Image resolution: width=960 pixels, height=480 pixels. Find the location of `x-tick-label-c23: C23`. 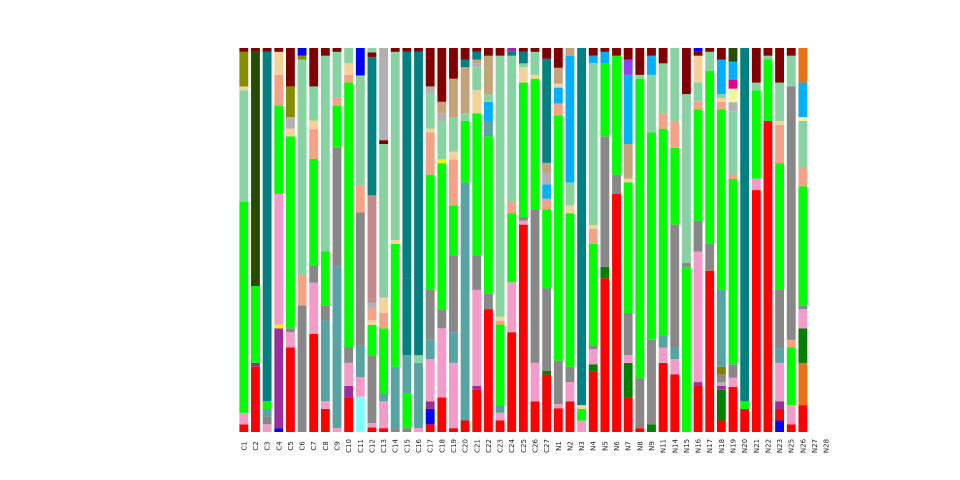

x-tick-label-c23: C23 is located at coordinates (501, 446).